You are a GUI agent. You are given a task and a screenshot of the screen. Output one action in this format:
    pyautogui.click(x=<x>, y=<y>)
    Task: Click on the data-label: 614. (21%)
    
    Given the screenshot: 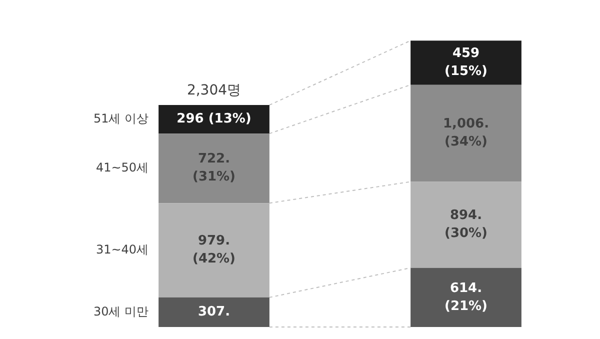 What is the action you would take?
    pyautogui.click(x=466, y=297)
    